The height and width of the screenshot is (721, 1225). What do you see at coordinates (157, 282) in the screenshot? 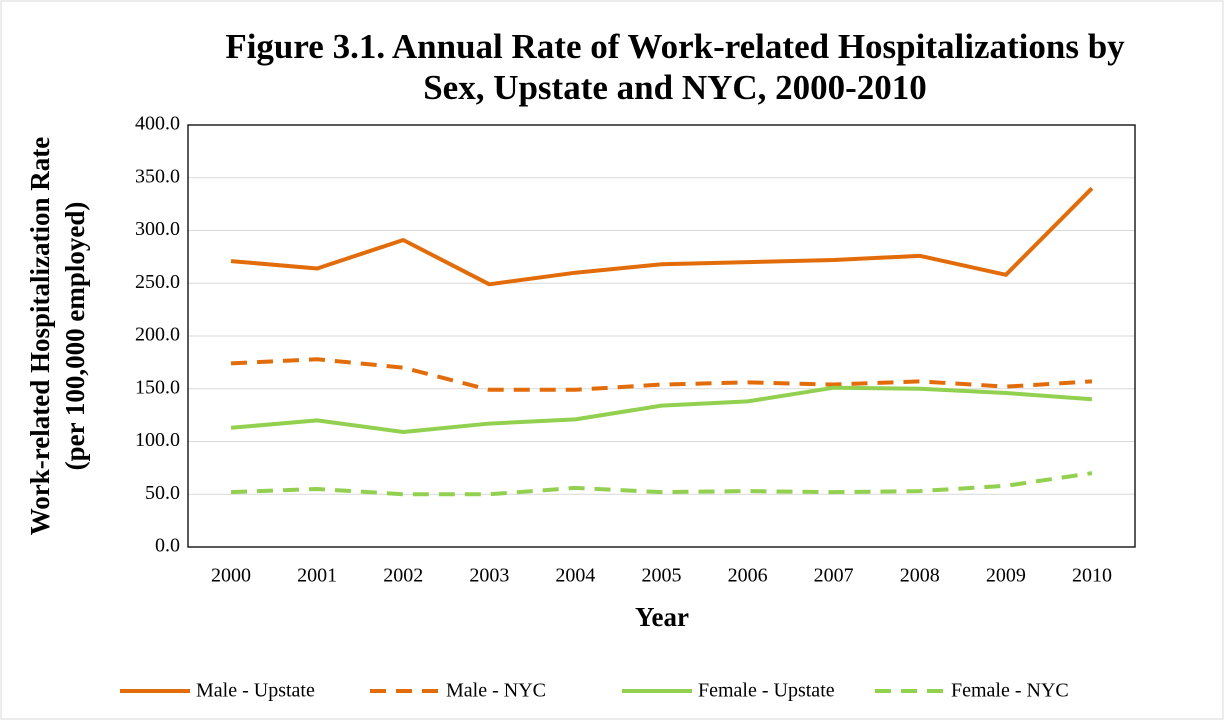
I see `y-tick-label: 250.0` at bounding box center [157, 282].